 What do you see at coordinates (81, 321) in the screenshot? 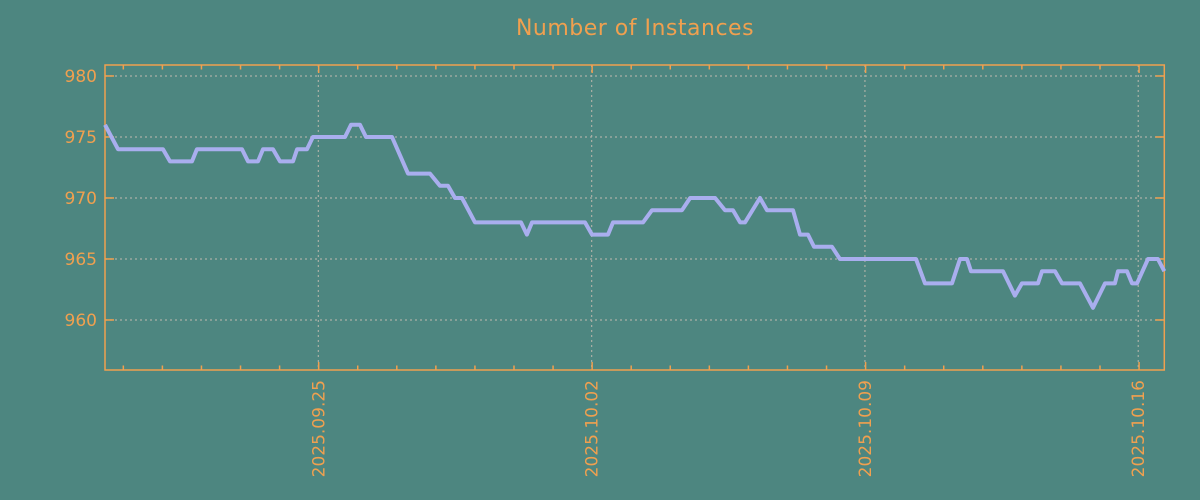
I see `y-tick-label: 960` at bounding box center [81, 321].